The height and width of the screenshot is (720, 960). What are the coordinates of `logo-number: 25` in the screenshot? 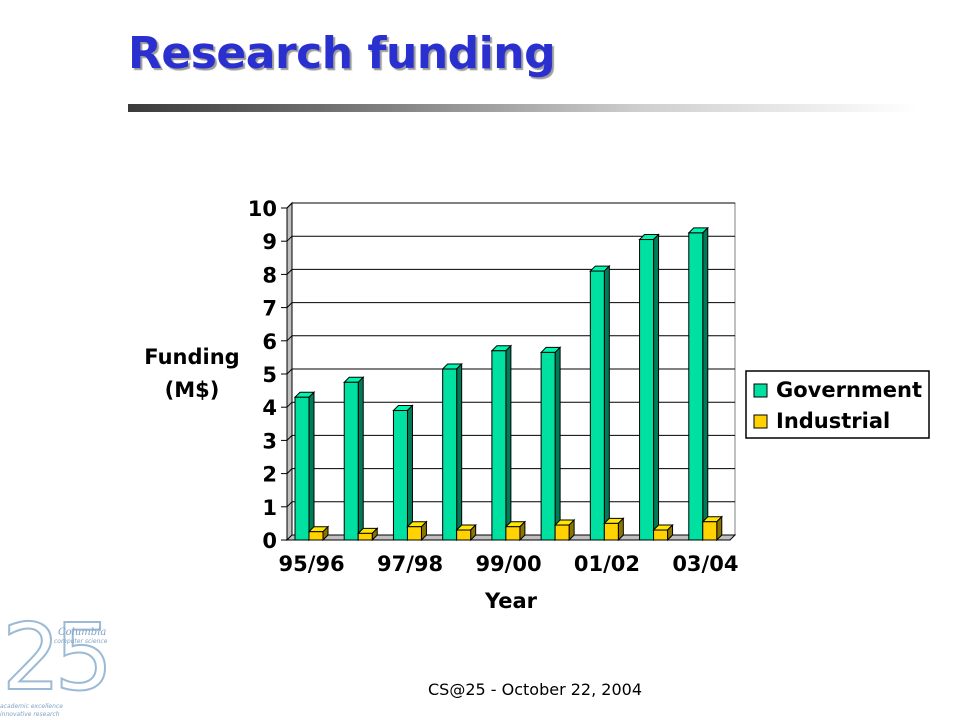 It's located at (57, 657).